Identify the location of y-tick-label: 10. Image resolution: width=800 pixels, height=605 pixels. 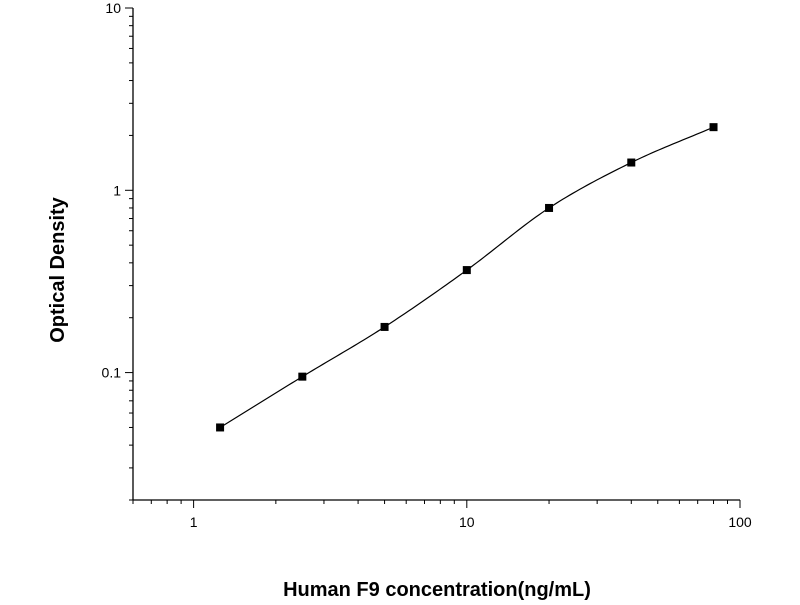
(113, 8).